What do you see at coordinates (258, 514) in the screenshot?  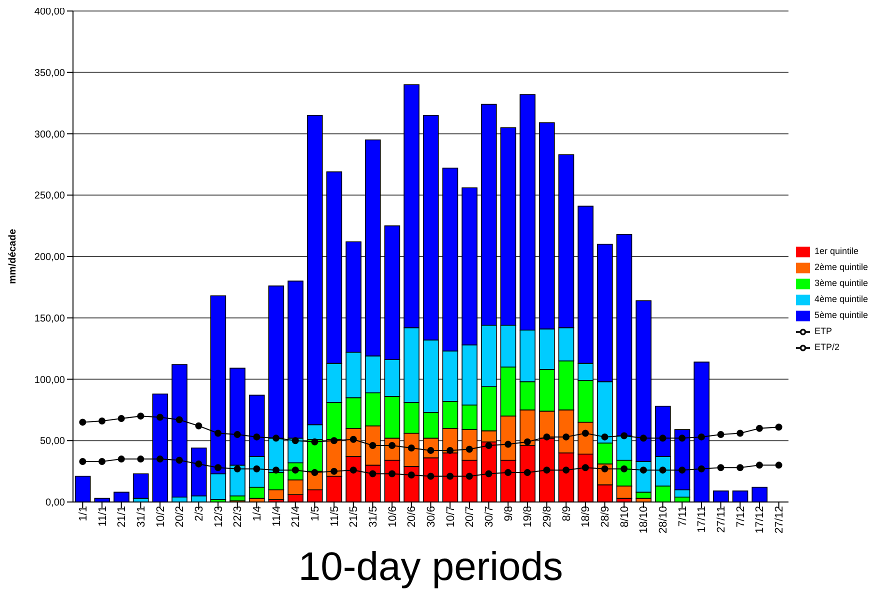 I see `x-tick-label: 1/4` at bounding box center [258, 514].